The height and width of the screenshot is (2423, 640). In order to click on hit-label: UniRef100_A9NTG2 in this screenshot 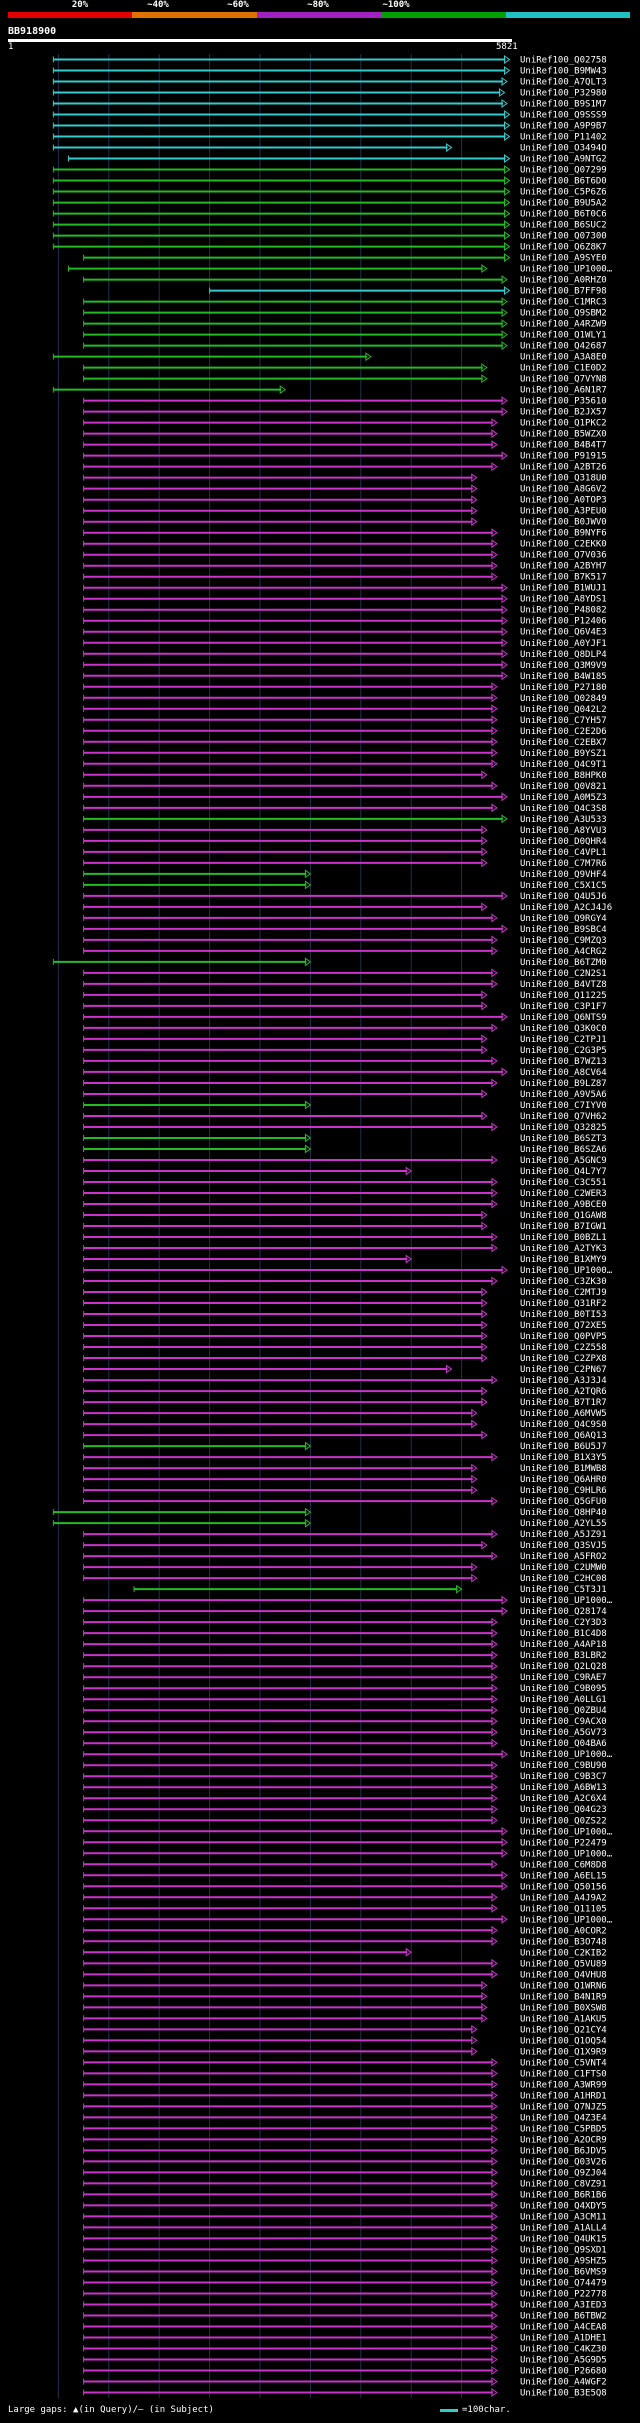, I will do `click(563, 160)`.